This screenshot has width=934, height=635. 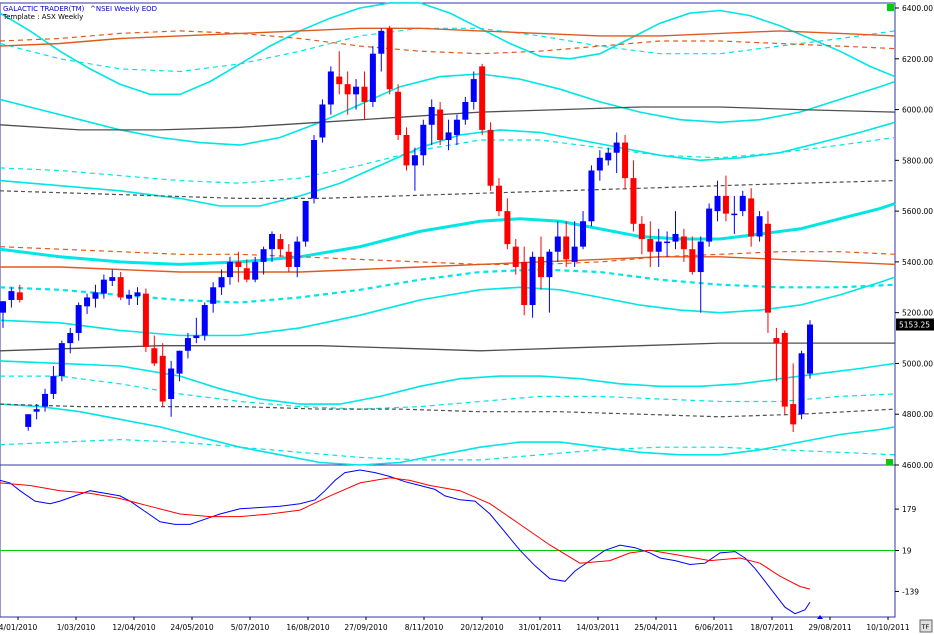 I want to click on date-tick-label: 4/01/2010, so click(x=18, y=627).